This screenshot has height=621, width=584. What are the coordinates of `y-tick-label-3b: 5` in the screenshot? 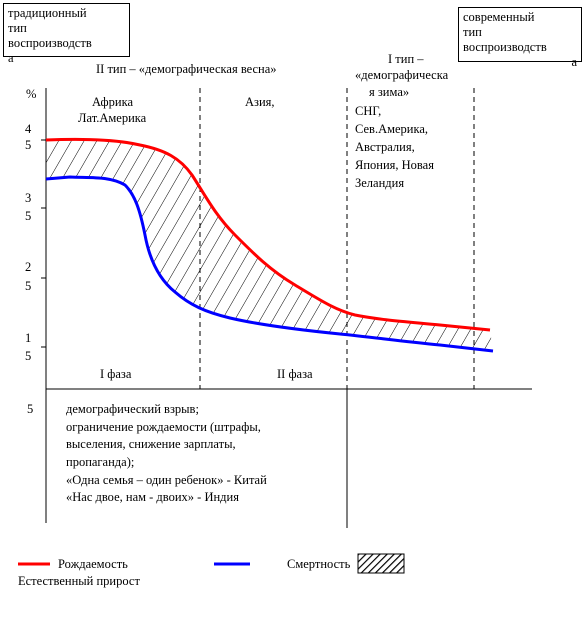 It's located at (28, 286).